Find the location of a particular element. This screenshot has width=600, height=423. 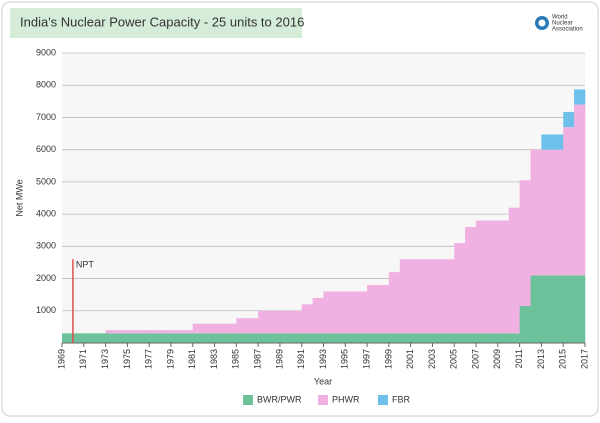

annotation-text: NPT is located at coordinates (85, 265).